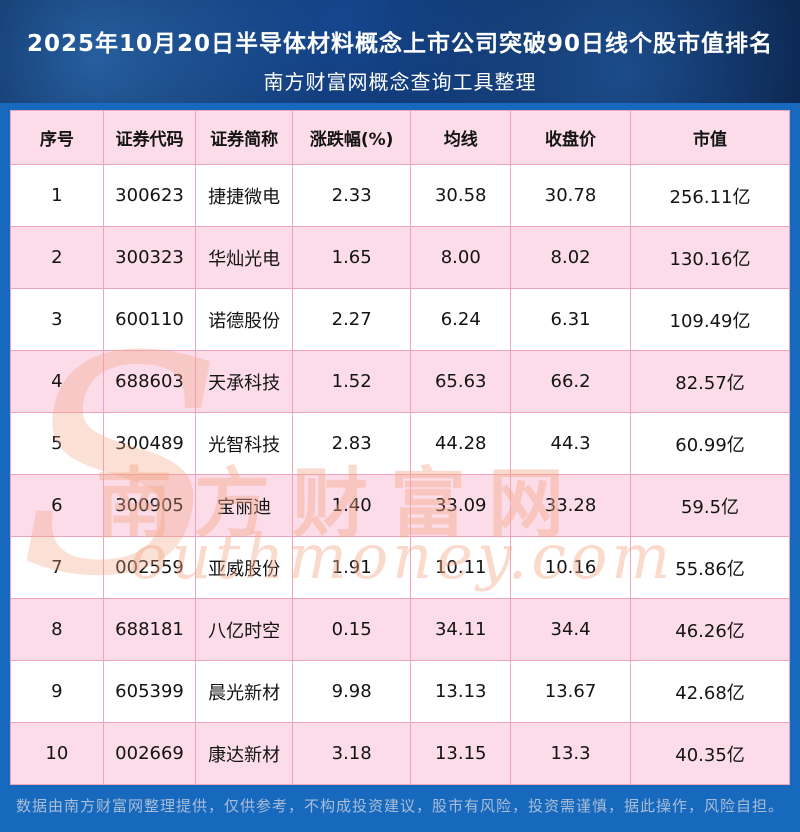  Describe the element at coordinates (351, 629) in the screenshot. I see `table-cell: 0.15` at that location.